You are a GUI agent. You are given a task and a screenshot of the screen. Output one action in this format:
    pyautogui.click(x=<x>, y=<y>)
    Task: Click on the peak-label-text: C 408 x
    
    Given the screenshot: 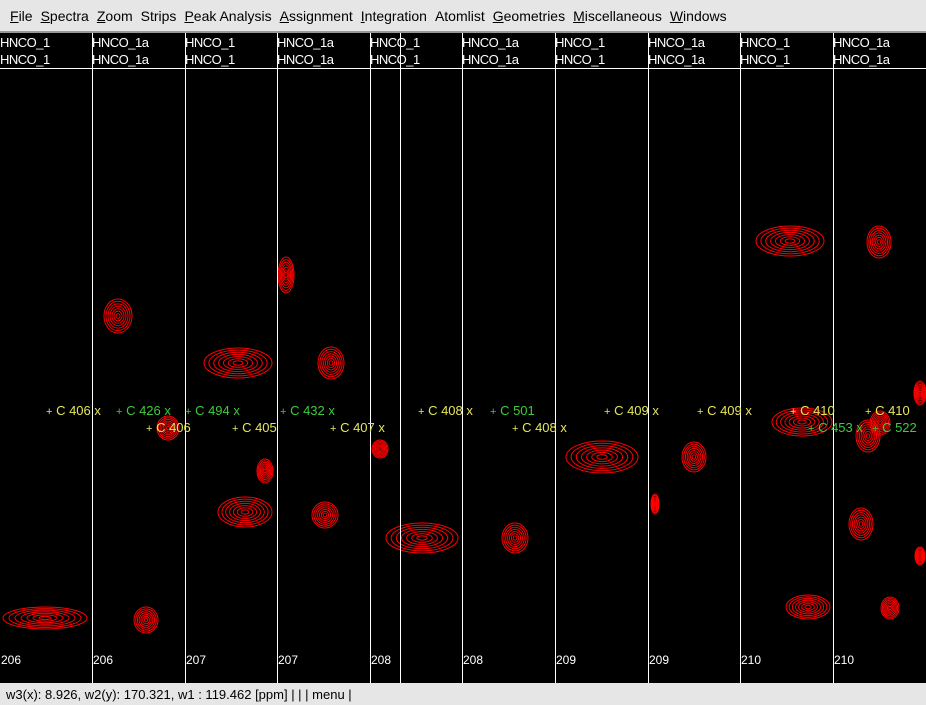 What is the action you would take?
    pyautogui.click(x=450, y=410)
    